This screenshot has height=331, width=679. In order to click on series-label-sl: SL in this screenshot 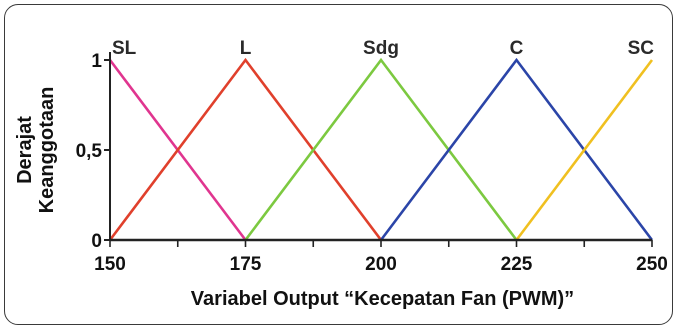, I will do `click(124, 48)`.